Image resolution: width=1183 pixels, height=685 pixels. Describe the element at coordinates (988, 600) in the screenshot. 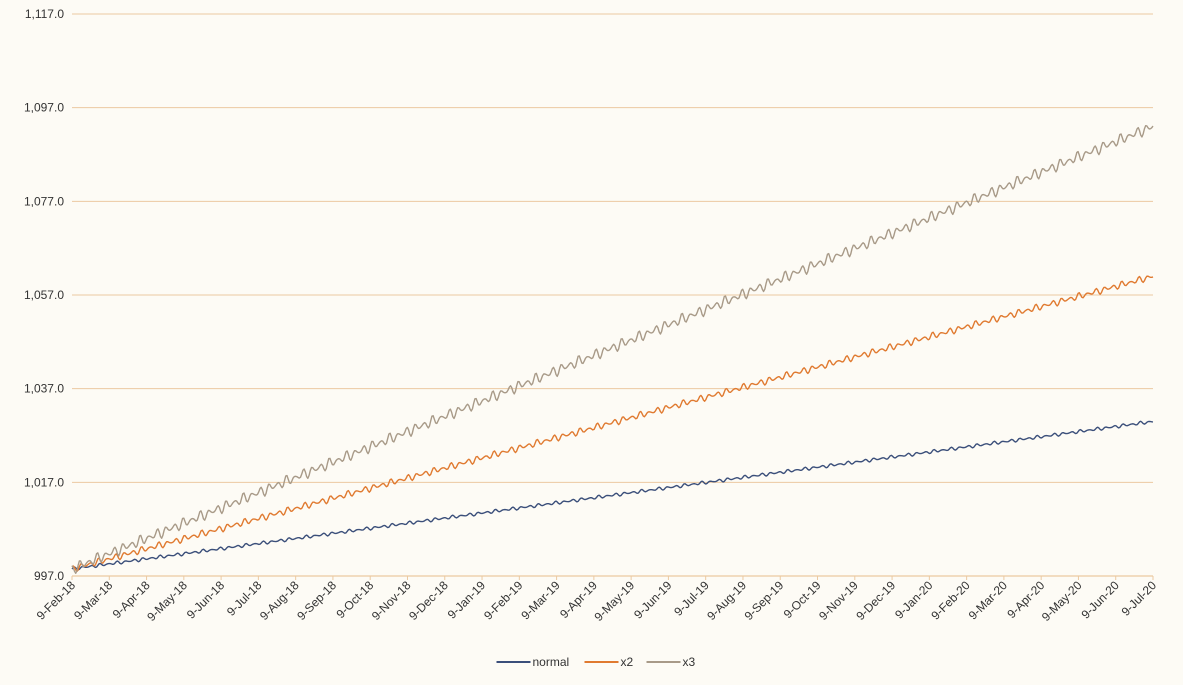

I see `x-tick-label: 9-Mar-20` at that location.